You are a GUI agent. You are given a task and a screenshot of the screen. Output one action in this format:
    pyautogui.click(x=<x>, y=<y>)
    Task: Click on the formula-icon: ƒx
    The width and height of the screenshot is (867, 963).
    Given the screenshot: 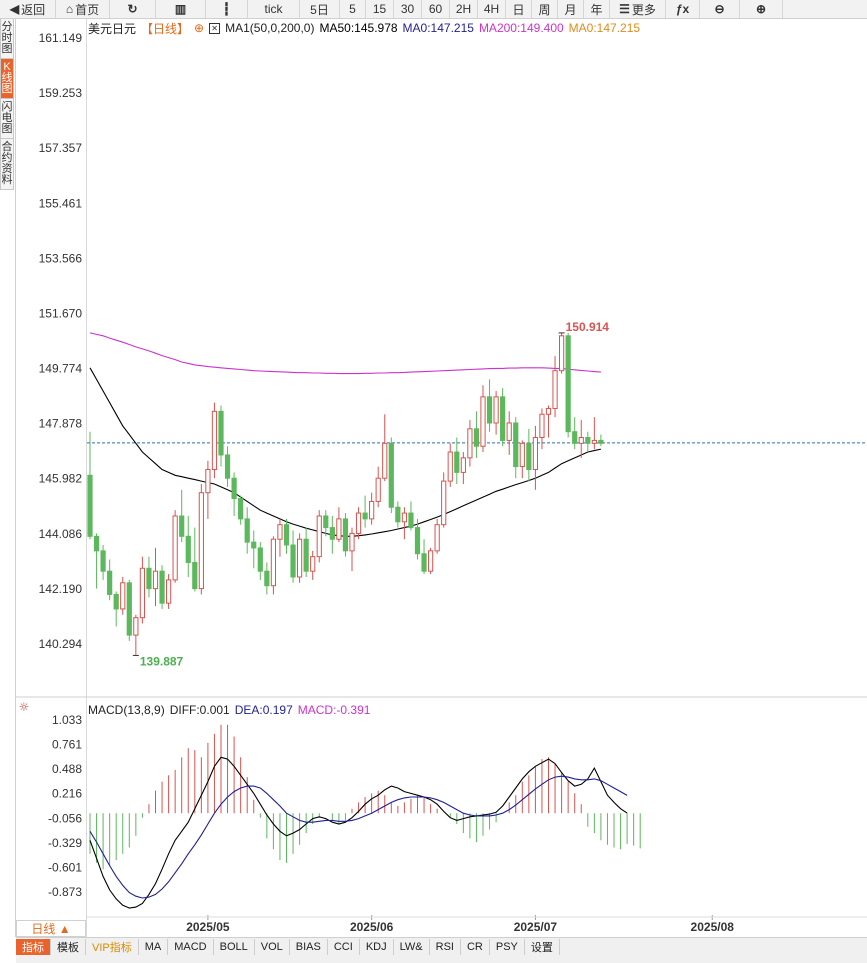 What is the action you would take?
    pyautogui.click(x=682, y=9)
    